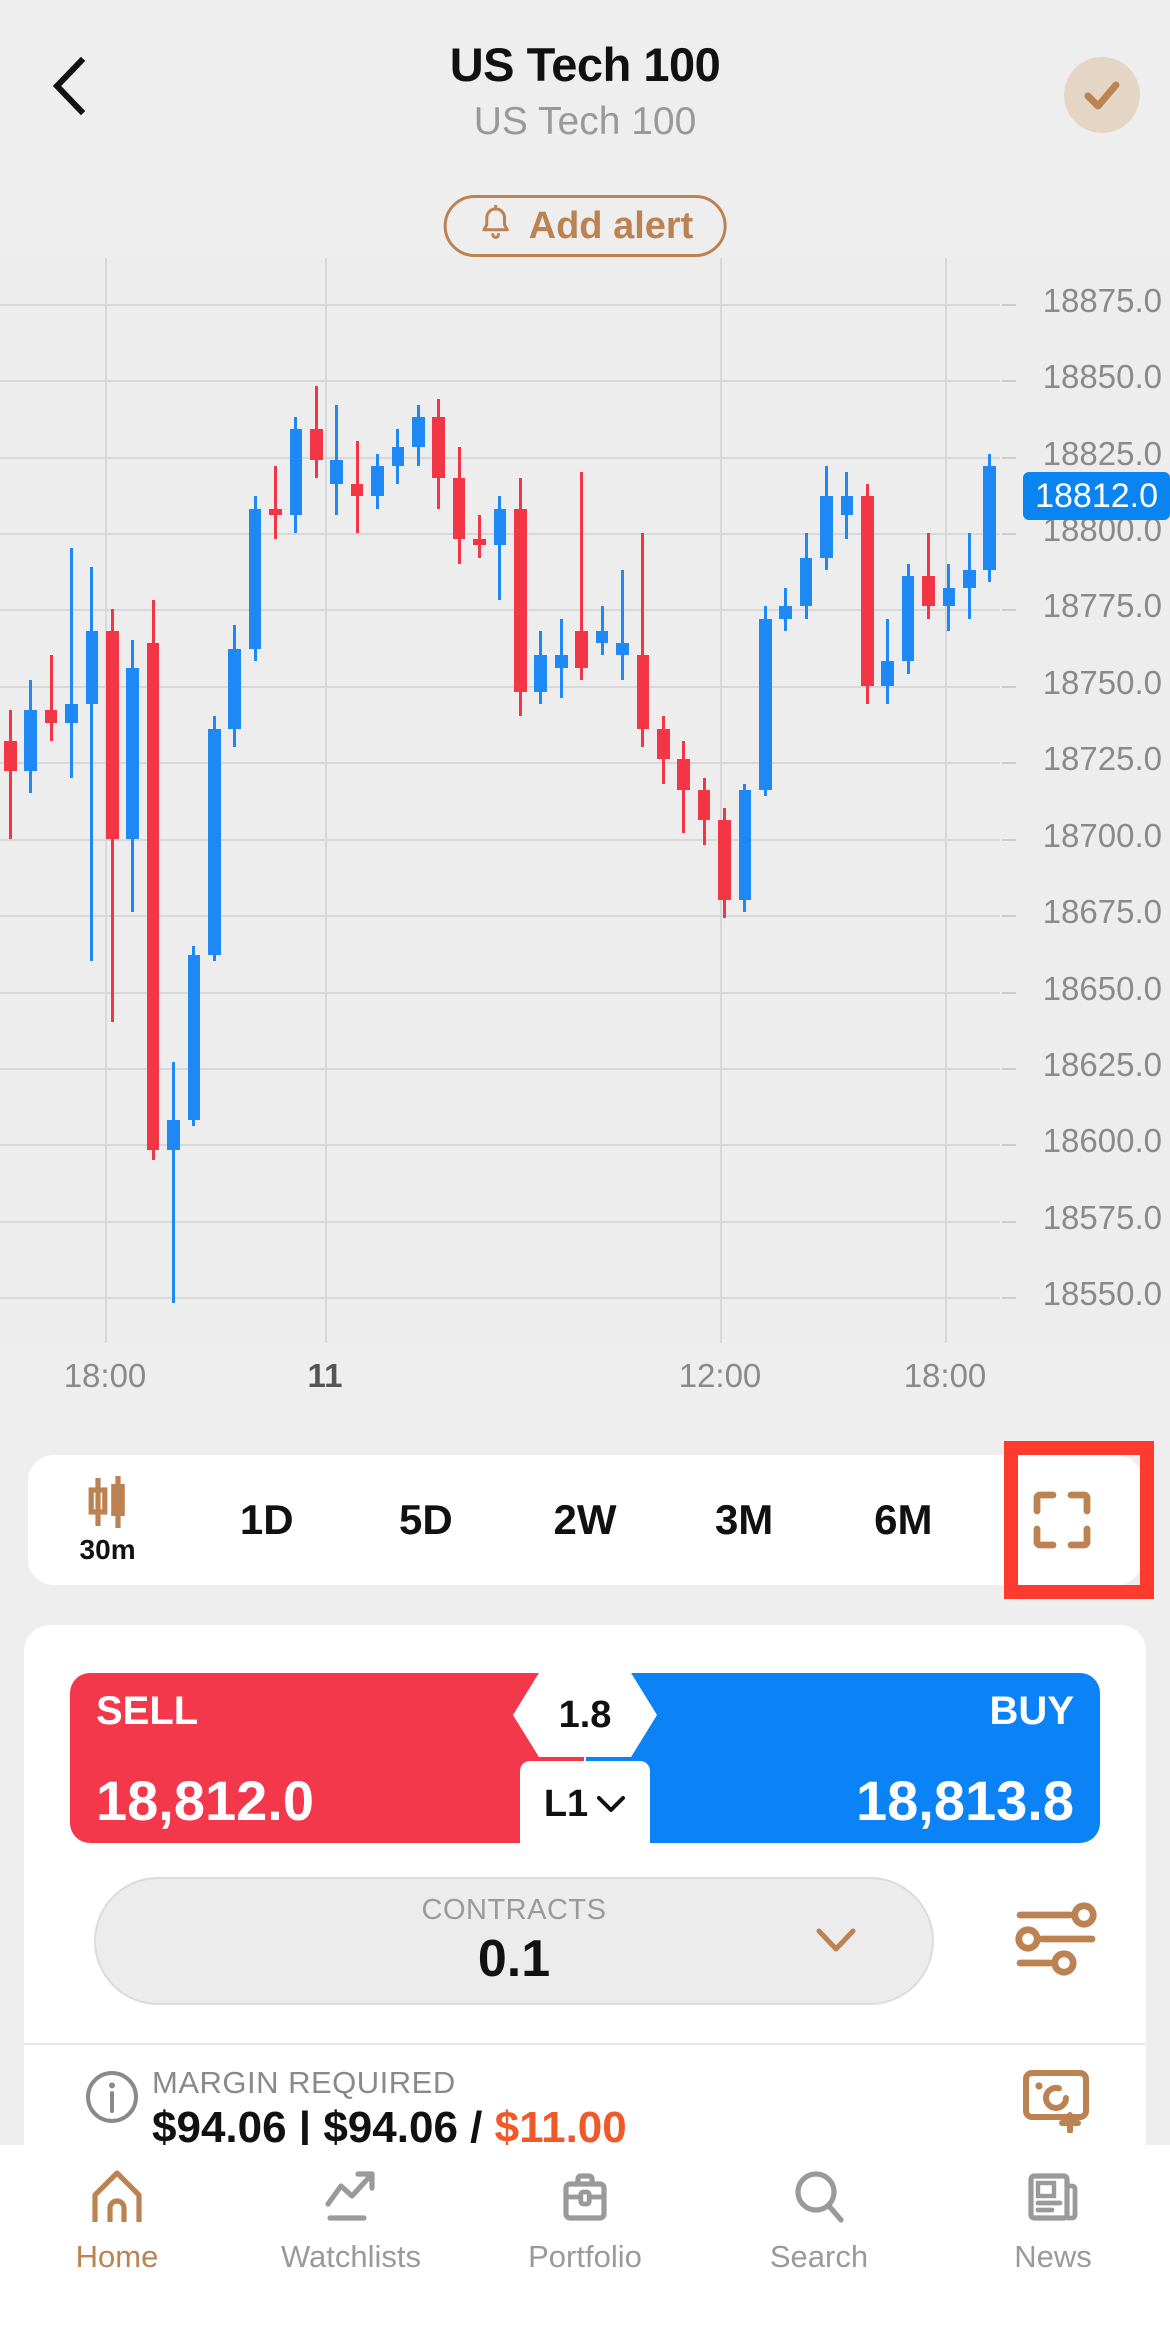 The width and height of the screenshot is (1170, 2340). What do you see at coordinates (1053, 2256) in the screenshot?
I see `nav-label: News` at bounding box center [1053, 2256].